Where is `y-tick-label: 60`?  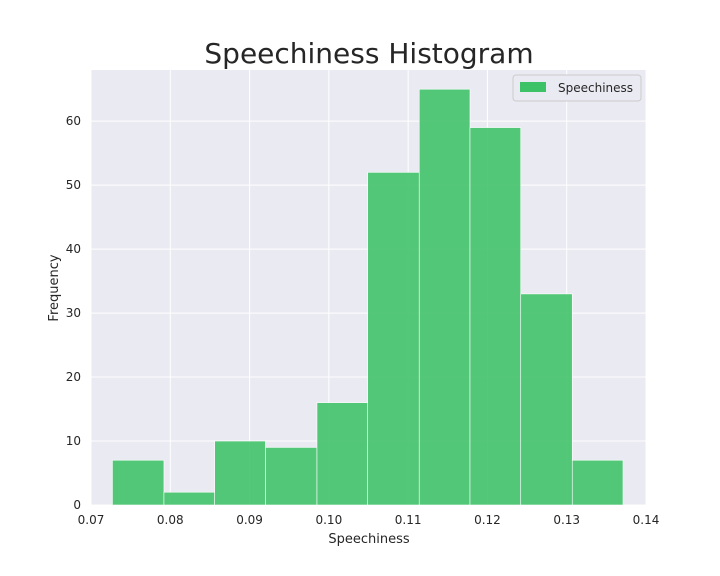
y-tick-label: 60 is located at coordinates (73, 121).